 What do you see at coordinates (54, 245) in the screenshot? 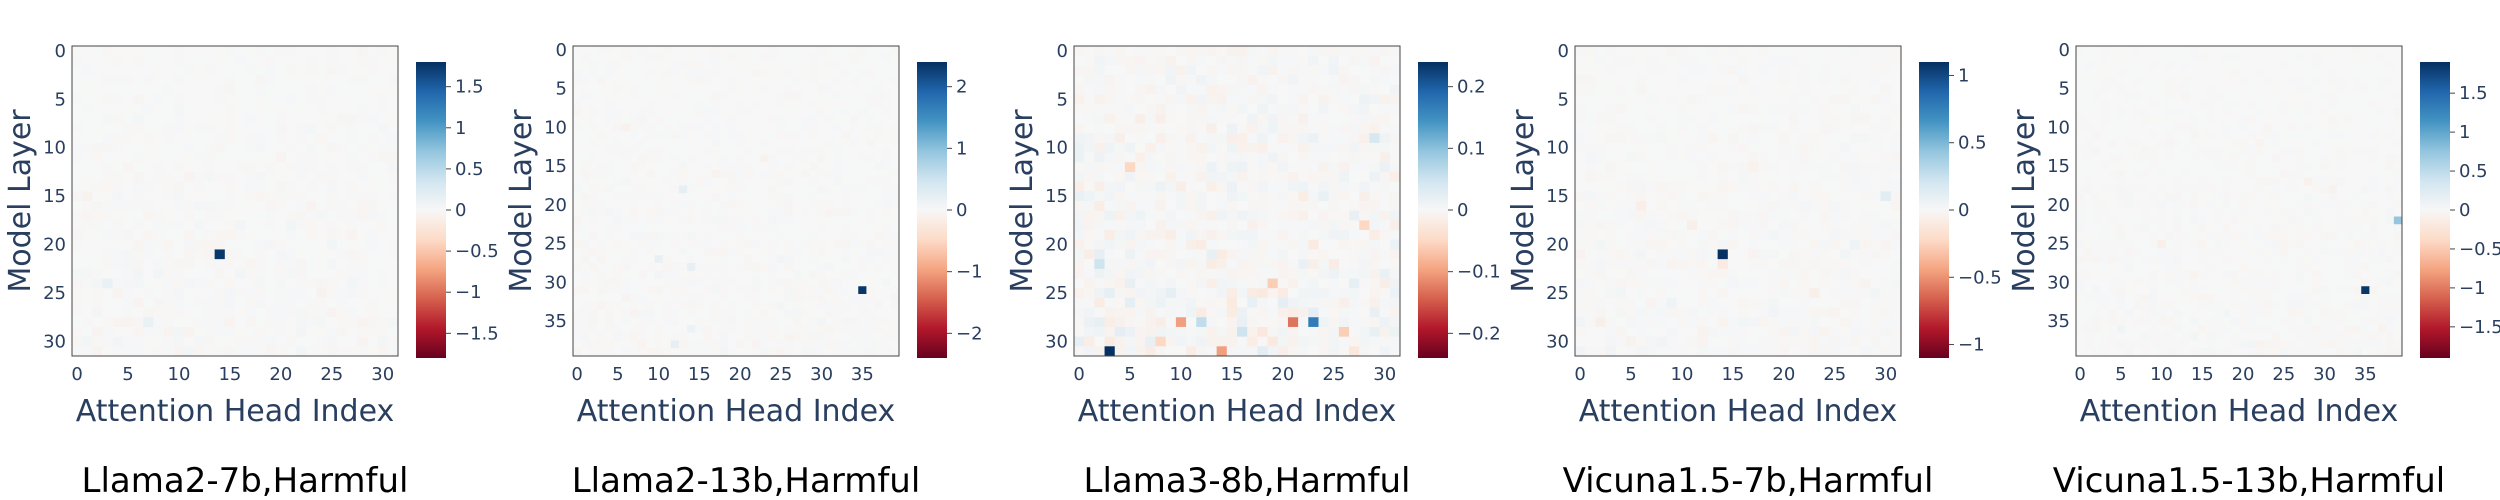
I see `y-tick-label: 20` at bounding box center [54, 245].